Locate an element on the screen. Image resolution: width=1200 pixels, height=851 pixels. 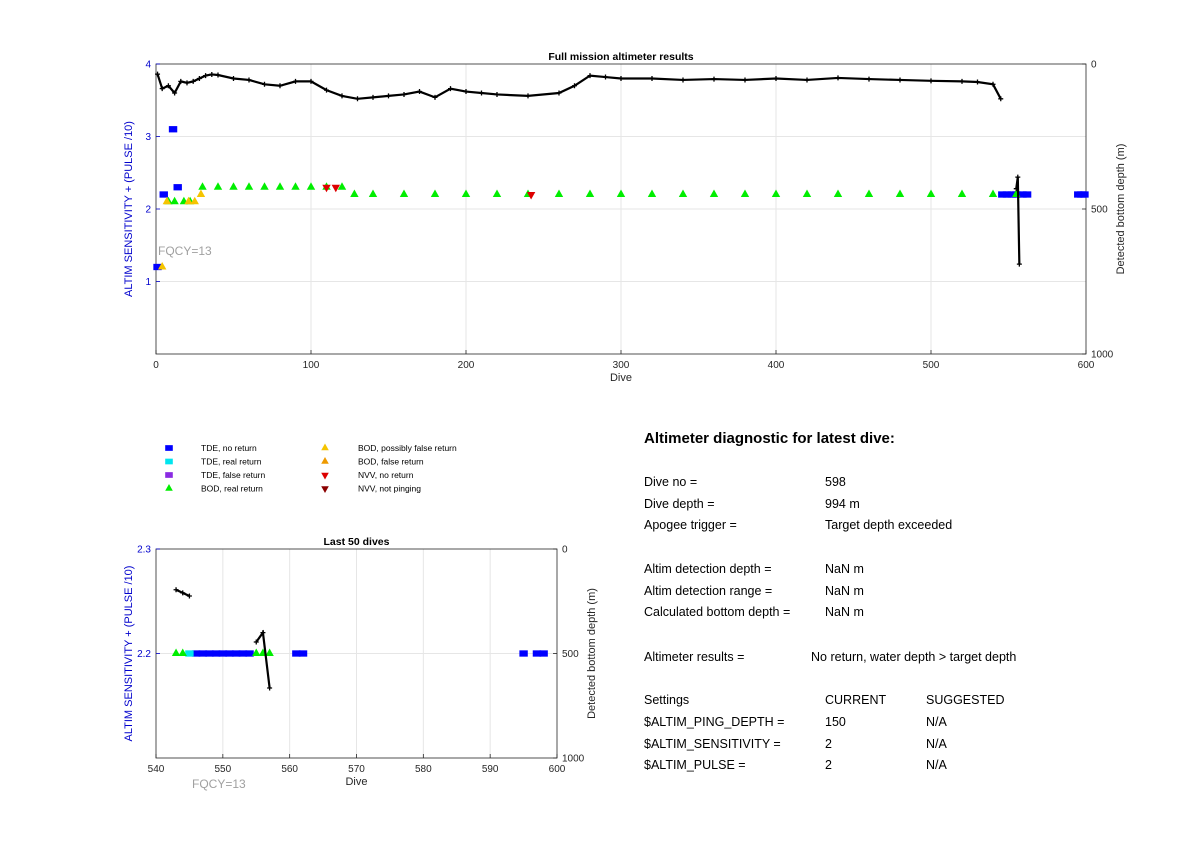
setting-pulse-label: $ALTIM_PULSE = is located at coordinates (695, 765).